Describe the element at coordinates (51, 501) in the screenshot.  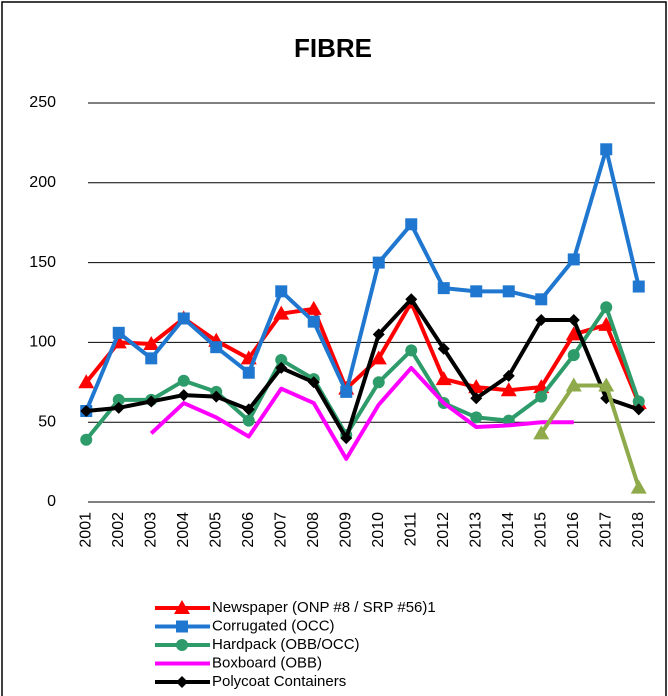
I see `y-tick-label: 0` at that location.